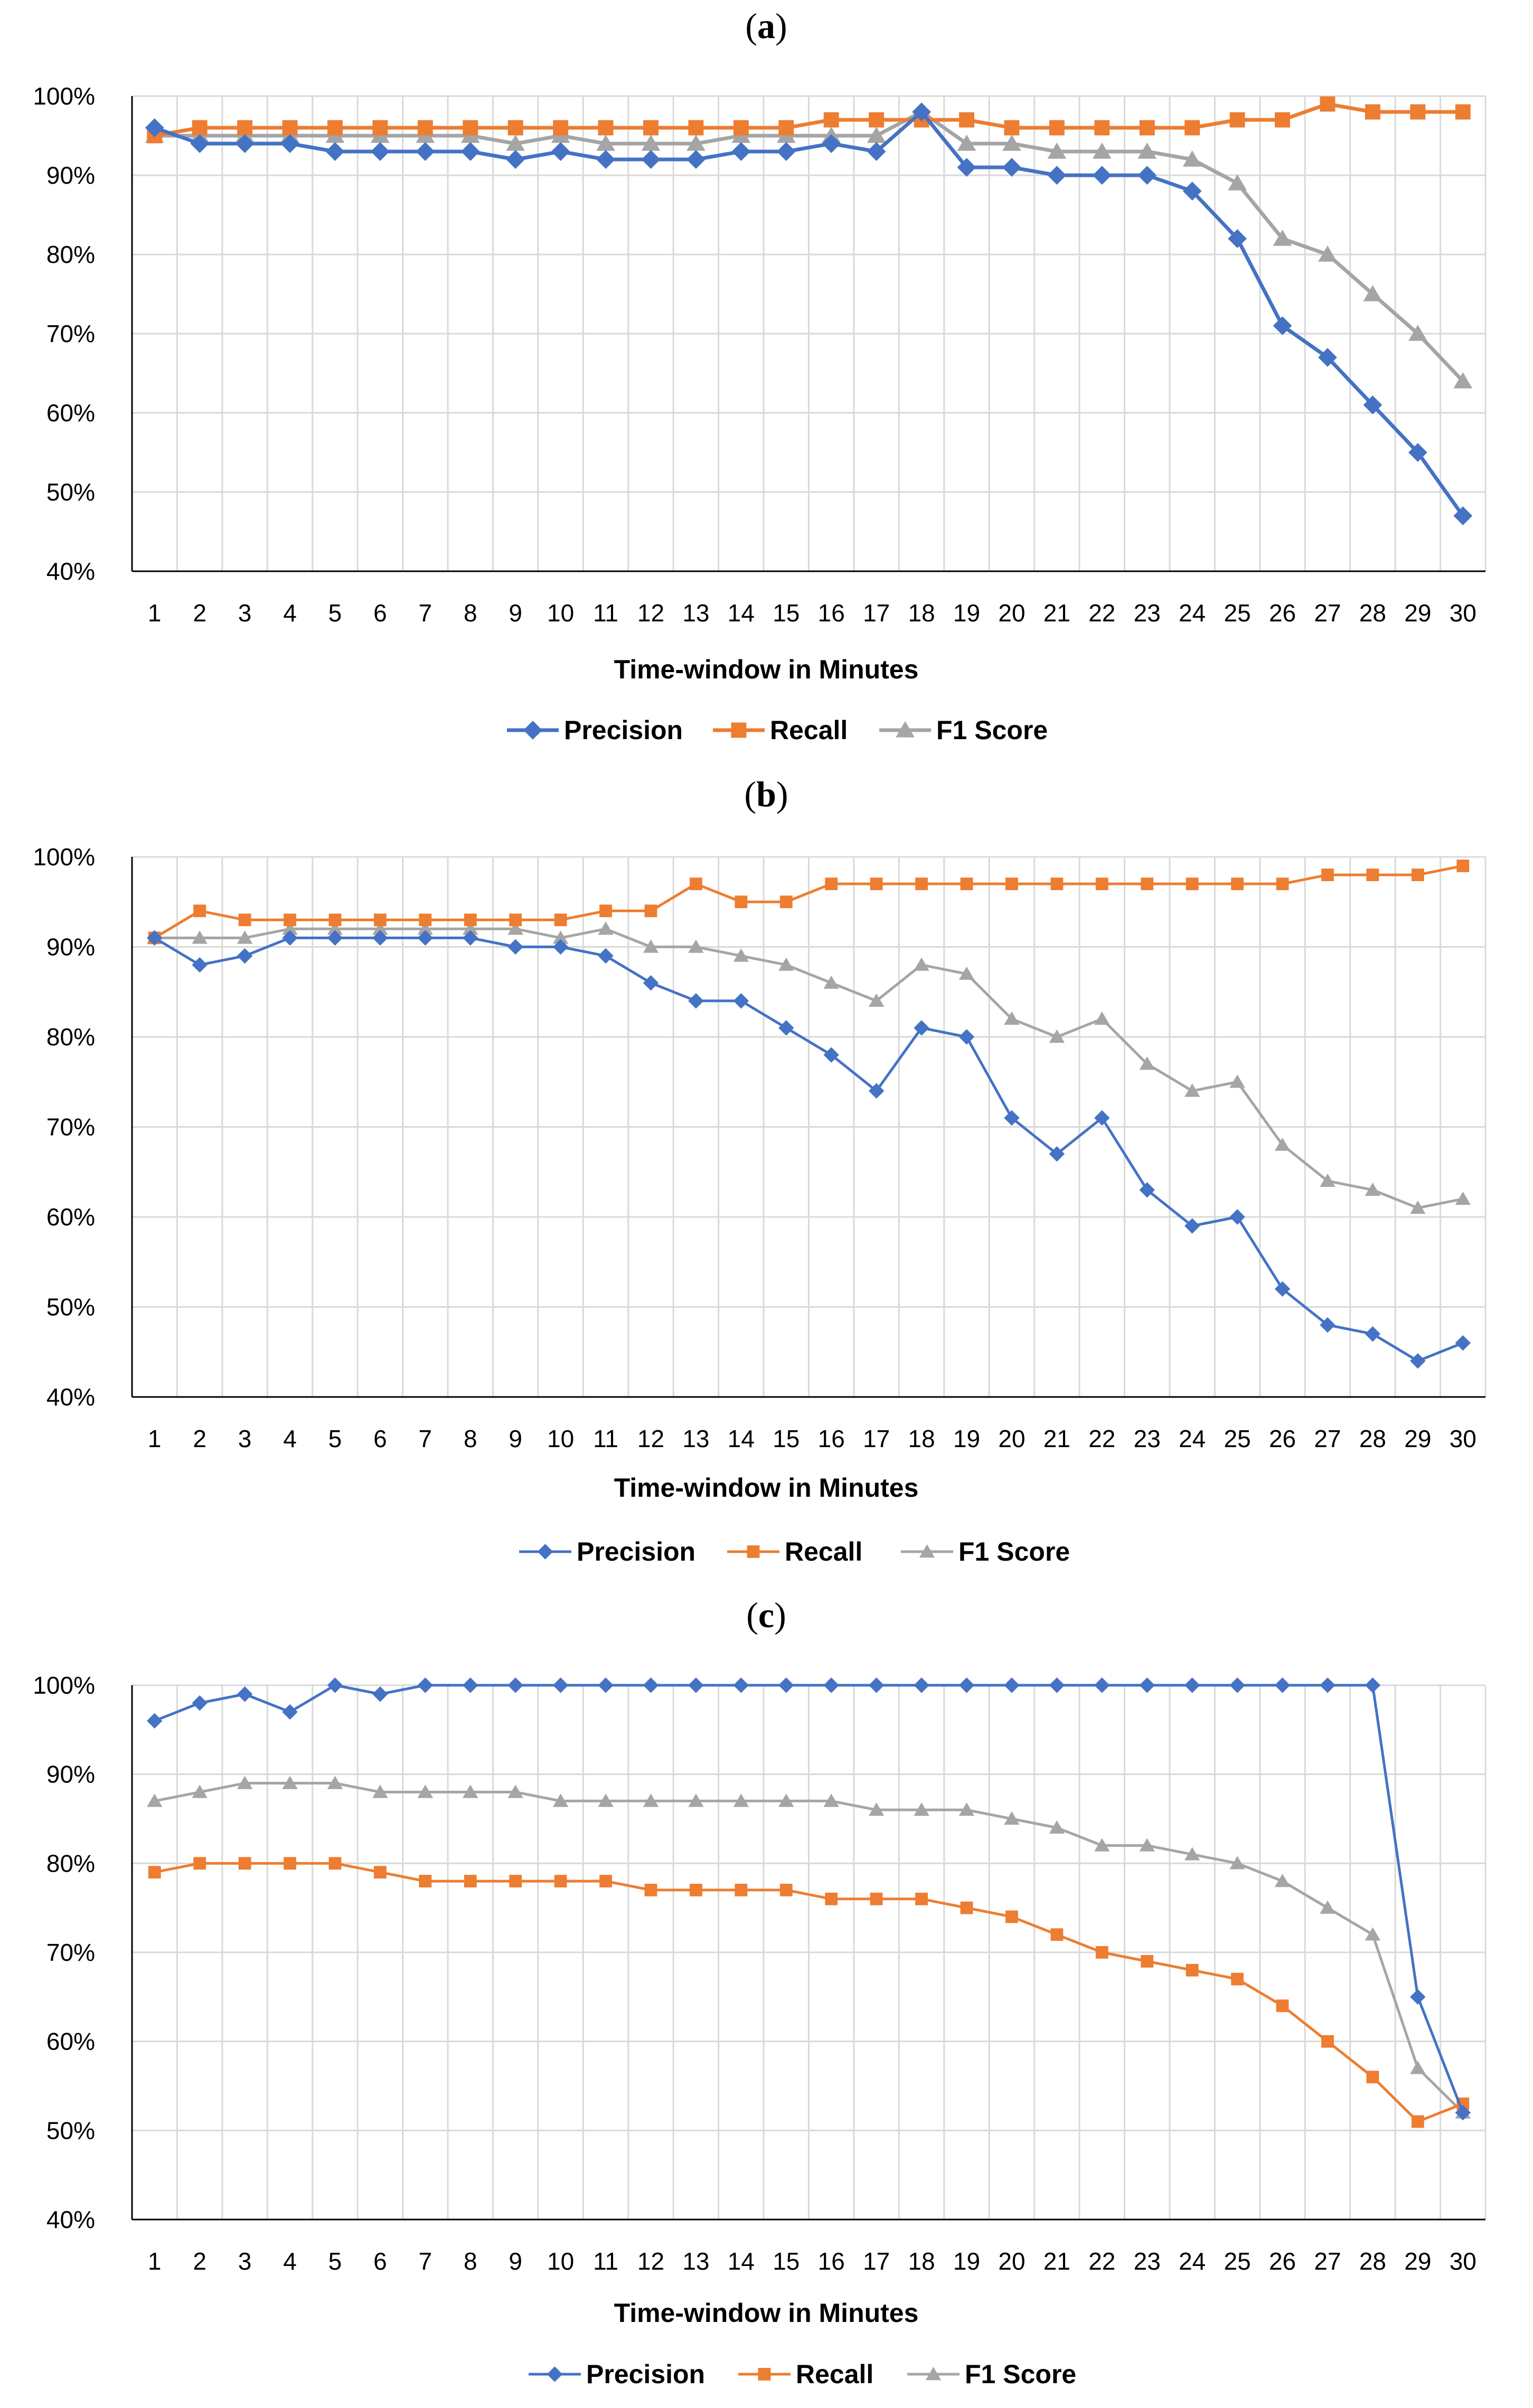  I want to click on legend-item-recall: Recall, so click(780, 730).